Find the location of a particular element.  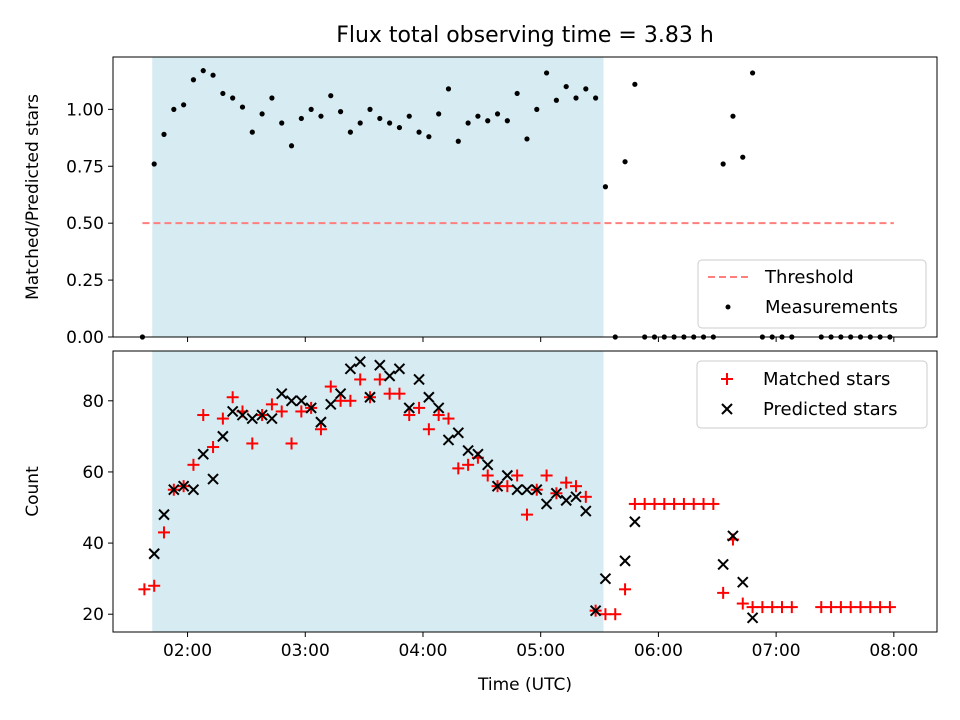

bottom-y-axis-label: Count is located at coordinates (33, 491).